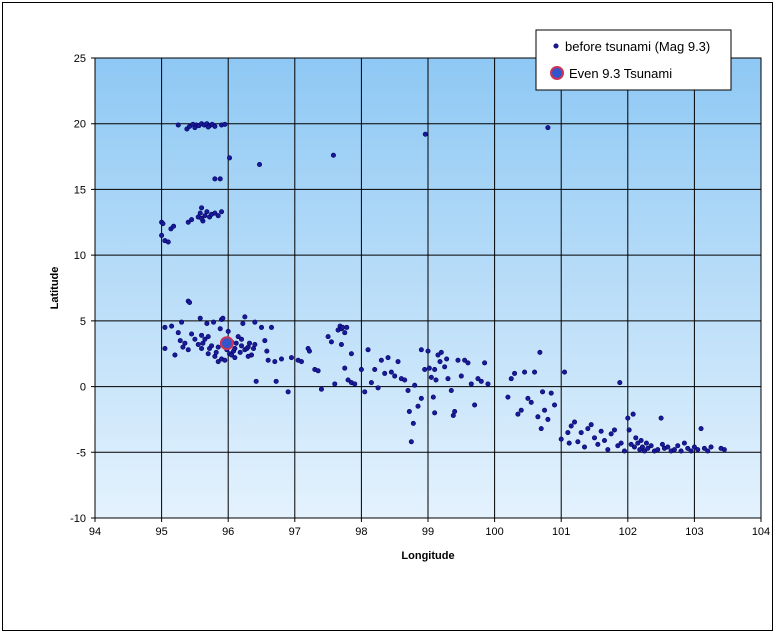  What do you see at coordinates (694, 532) in the screenshot?
I see `x-tick-label: 103` at bounding box center [694, 532].